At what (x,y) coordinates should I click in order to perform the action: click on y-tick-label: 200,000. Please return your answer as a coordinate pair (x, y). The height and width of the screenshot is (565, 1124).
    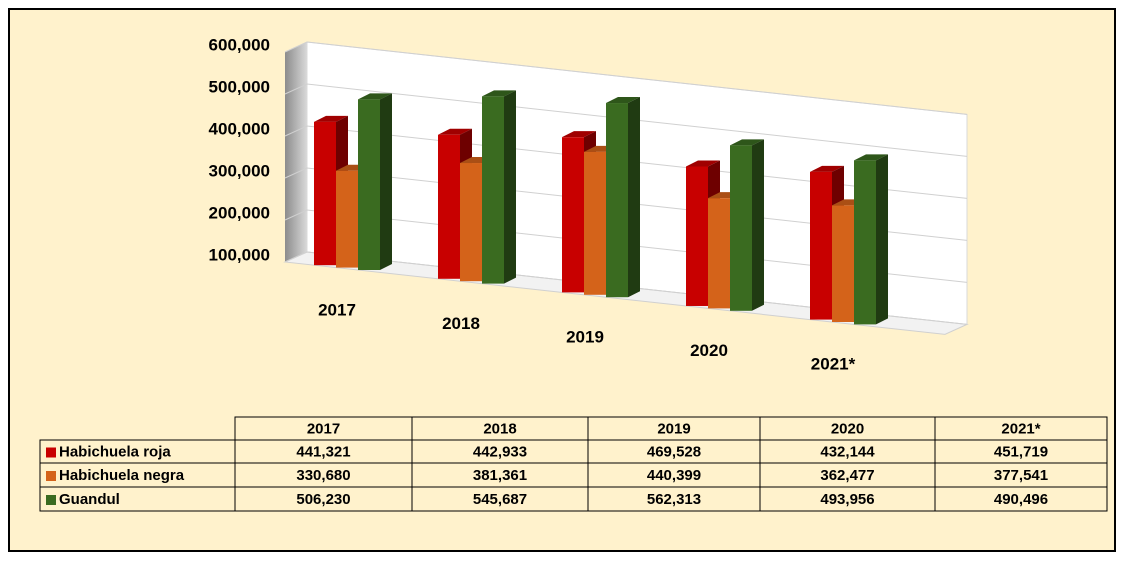
    Looking at the image, I should click on (239, 212).